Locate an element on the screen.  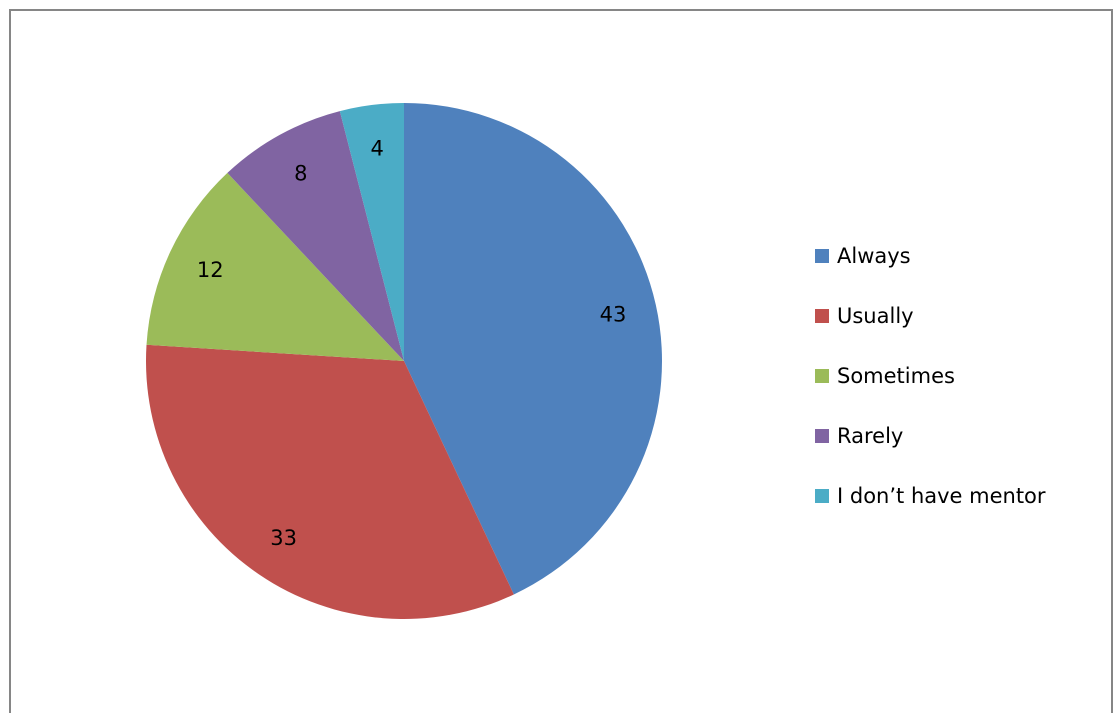
legend-item-no-mentor: I don’t have mentor is located at coordinates (930, 496).